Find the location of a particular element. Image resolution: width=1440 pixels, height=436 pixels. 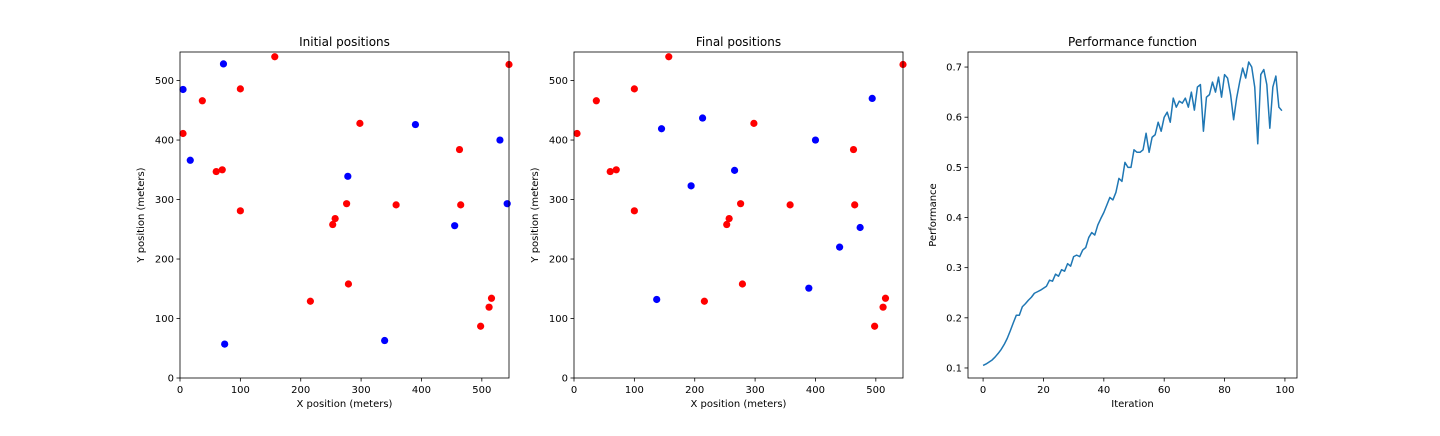

y-tick-label: 0.1 is located at coordinates (954, 368).